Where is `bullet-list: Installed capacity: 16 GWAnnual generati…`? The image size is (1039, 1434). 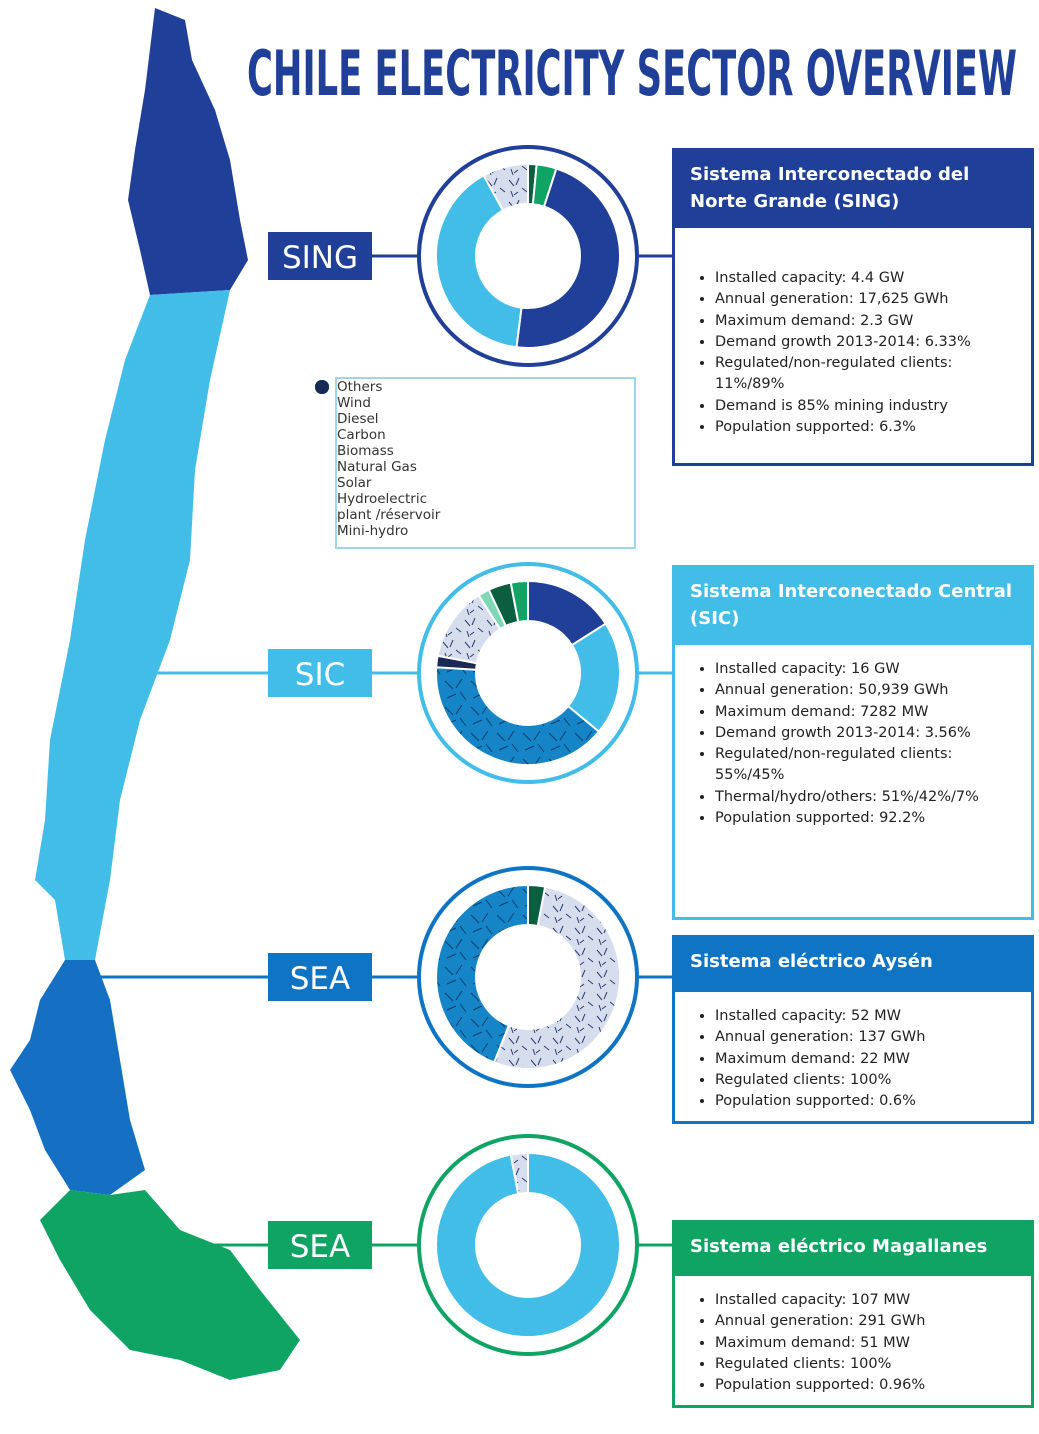 bullet-list: Installed capacity: 16 GWAnnual generati… is located at coordinates (857, 744).